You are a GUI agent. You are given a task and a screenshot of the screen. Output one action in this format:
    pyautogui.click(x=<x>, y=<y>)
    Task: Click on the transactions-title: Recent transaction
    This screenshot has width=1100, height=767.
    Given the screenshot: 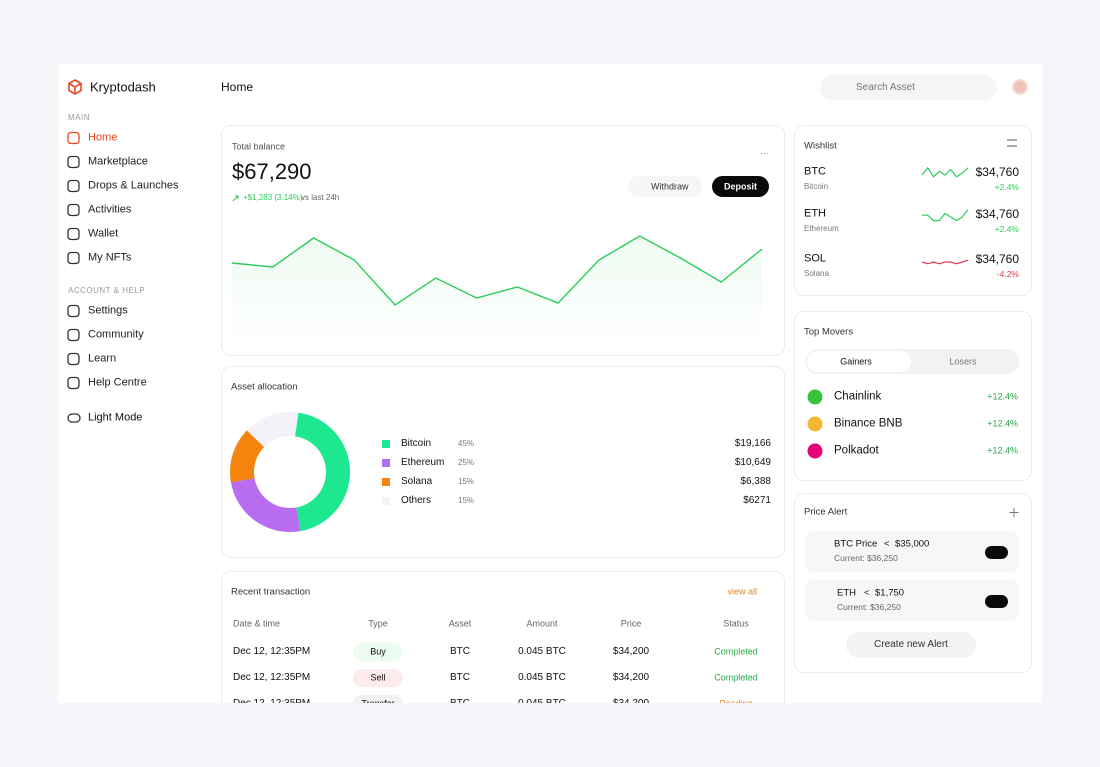 What is the action you would take?
    pyautogui.click(x=271, y=592)
    